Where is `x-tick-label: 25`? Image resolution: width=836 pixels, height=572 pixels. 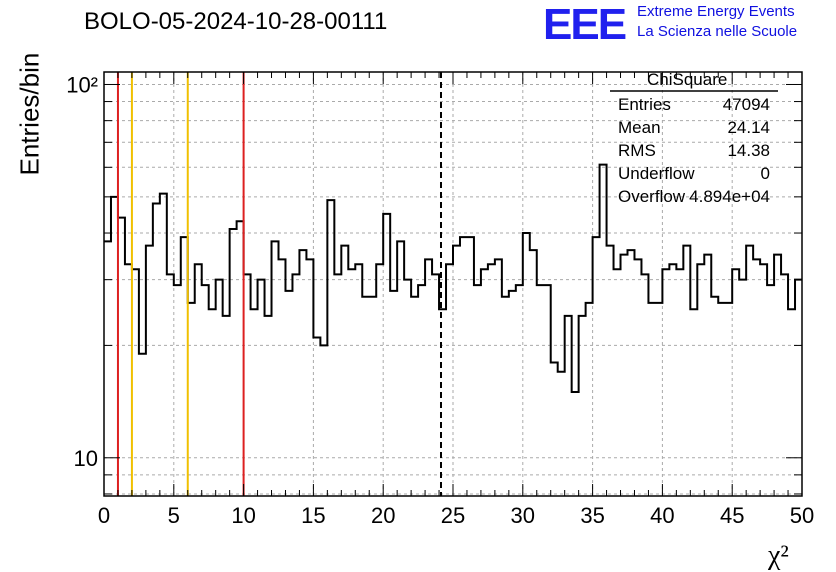 x-tick-label: 25 is located at coordinates (453, 515).